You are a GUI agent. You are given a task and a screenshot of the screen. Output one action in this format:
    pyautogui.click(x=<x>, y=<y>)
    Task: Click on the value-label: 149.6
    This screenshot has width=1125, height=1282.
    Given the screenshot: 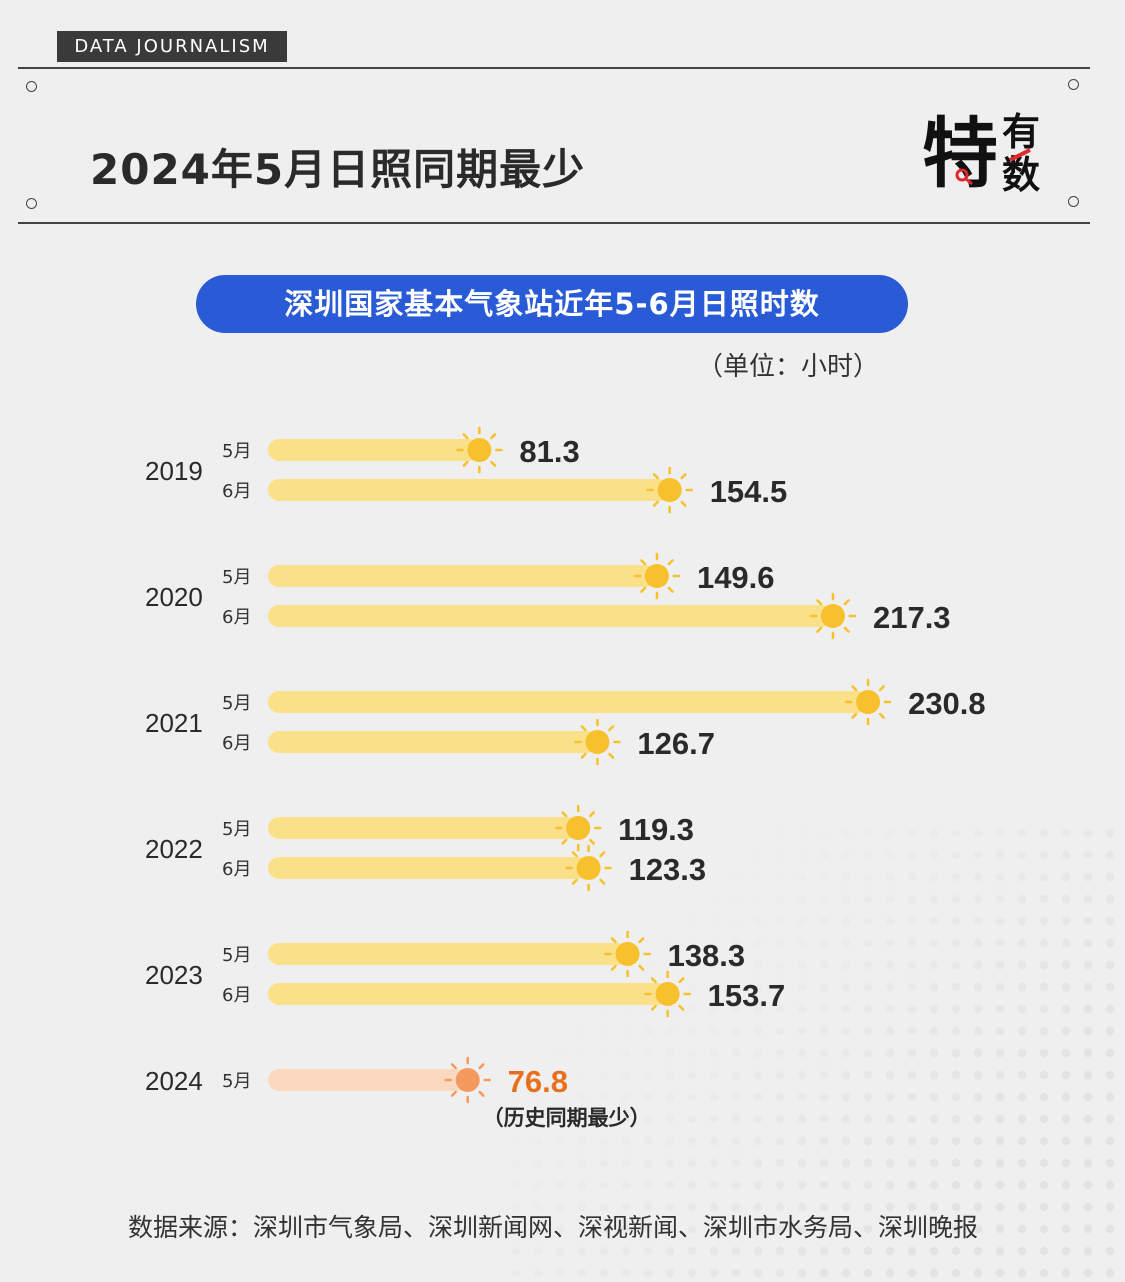 What is the action you would take?
    pyautogui.click(x=736, y=577)
    